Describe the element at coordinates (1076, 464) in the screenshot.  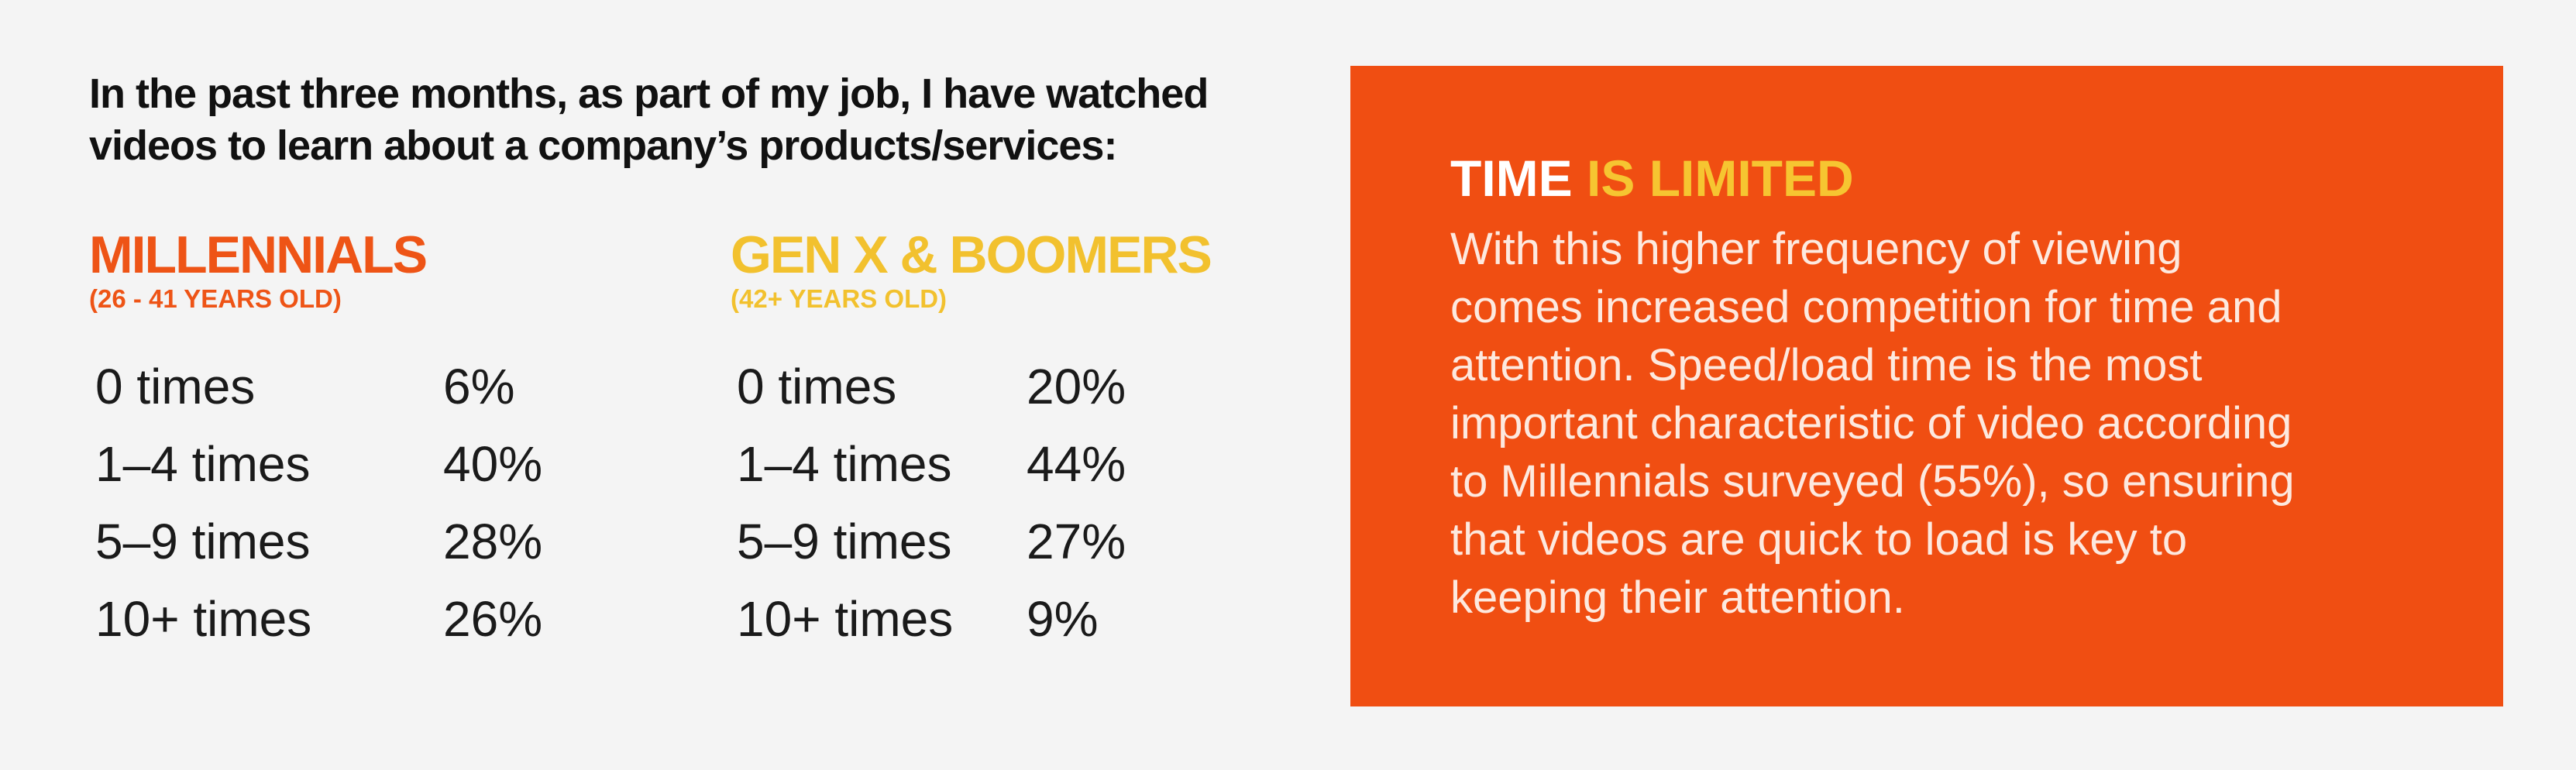
I see `row-value: 44%` at that location.